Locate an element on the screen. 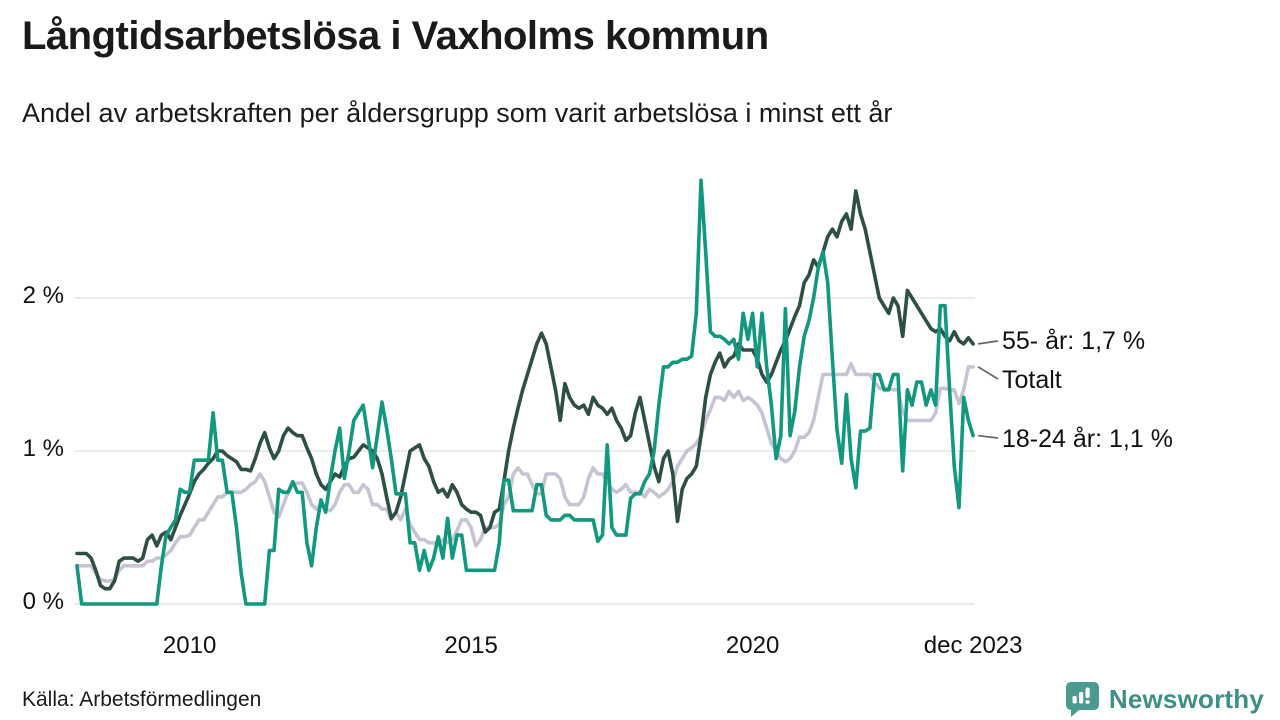 This screenshot has width=1280, height=720. x-tick-label: 2020 is located at coordinates (752, 645).